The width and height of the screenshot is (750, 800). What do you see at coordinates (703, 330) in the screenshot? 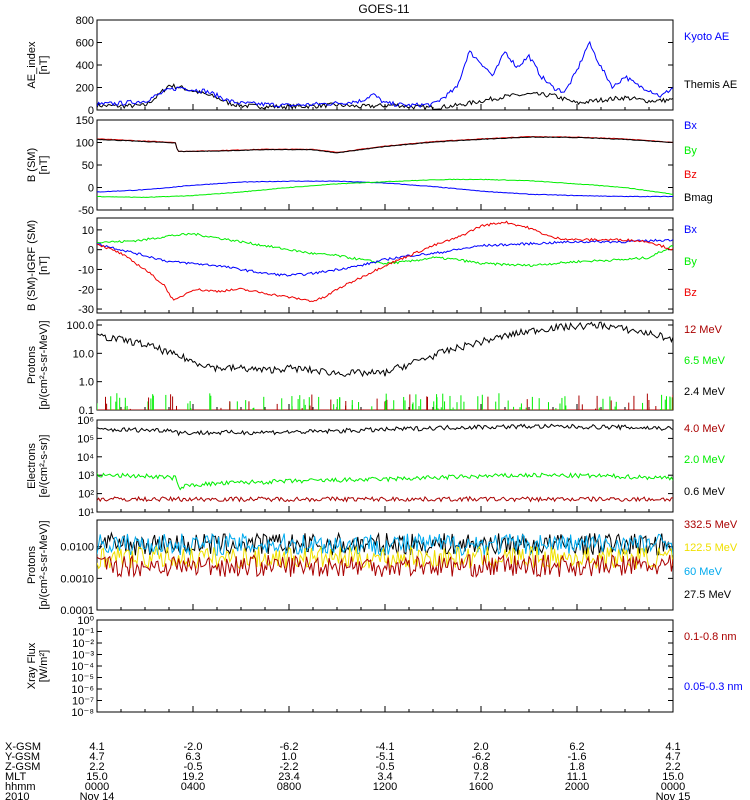
I see `legend-entry: 12 MeV` at bounding box center [703, 330].